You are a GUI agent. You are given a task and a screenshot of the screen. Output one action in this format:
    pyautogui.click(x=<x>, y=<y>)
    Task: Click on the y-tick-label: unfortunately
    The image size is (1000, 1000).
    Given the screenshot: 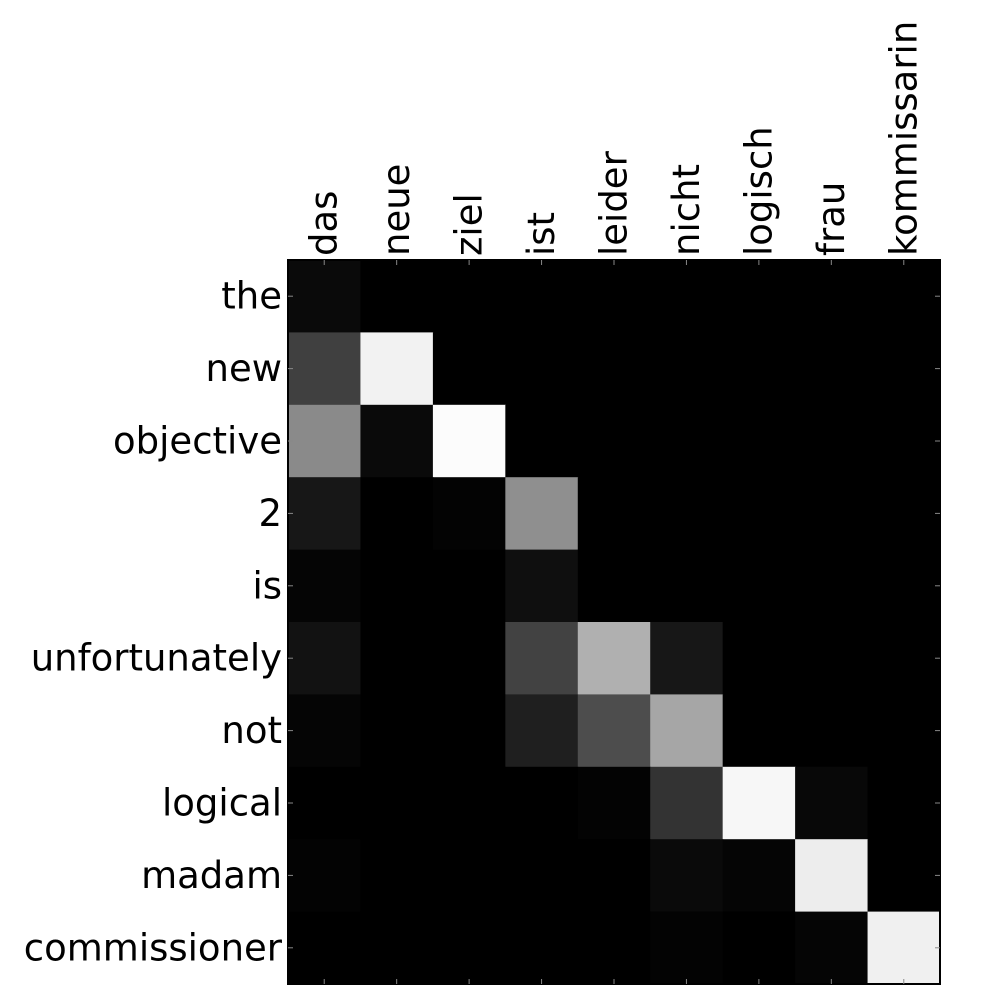 What is the action you would take?
    pyautogui.click(x=156, y=658)
    